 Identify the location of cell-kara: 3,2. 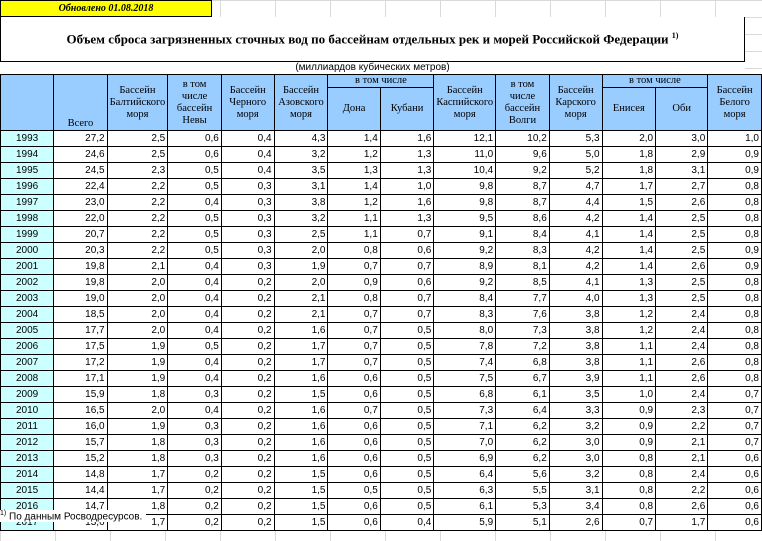
(575, 474).